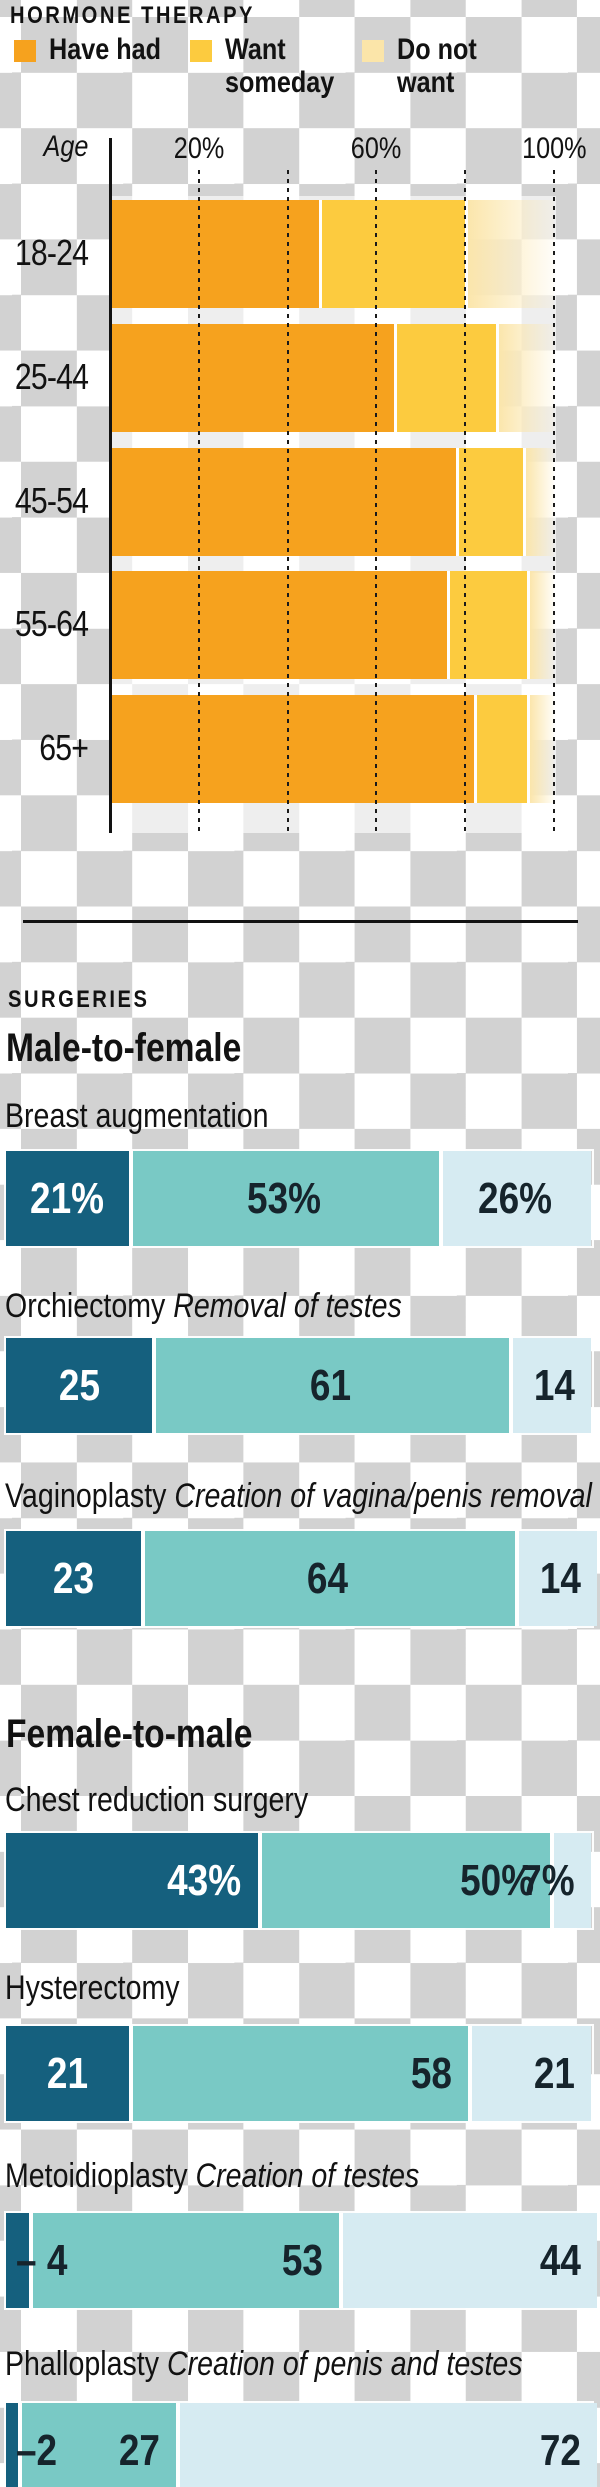 The image size is (600, 2487). I want to click on age-axis-label: Age, so click(65, 146).